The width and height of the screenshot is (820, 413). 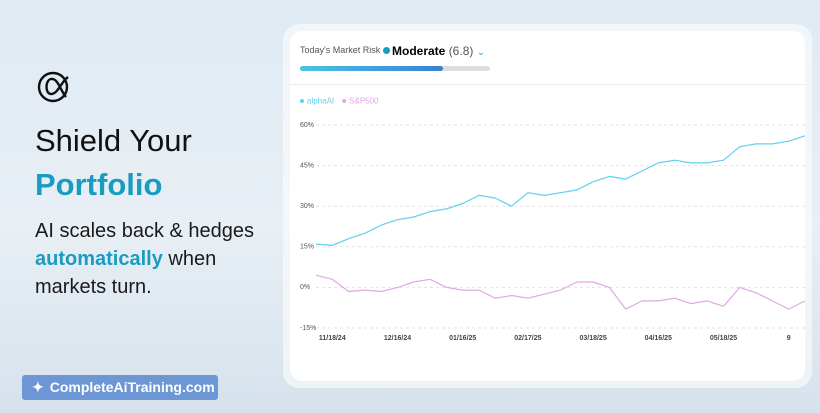 I want to click on risk-label-text: Today's Market Risk, so click(x=340, y=50).